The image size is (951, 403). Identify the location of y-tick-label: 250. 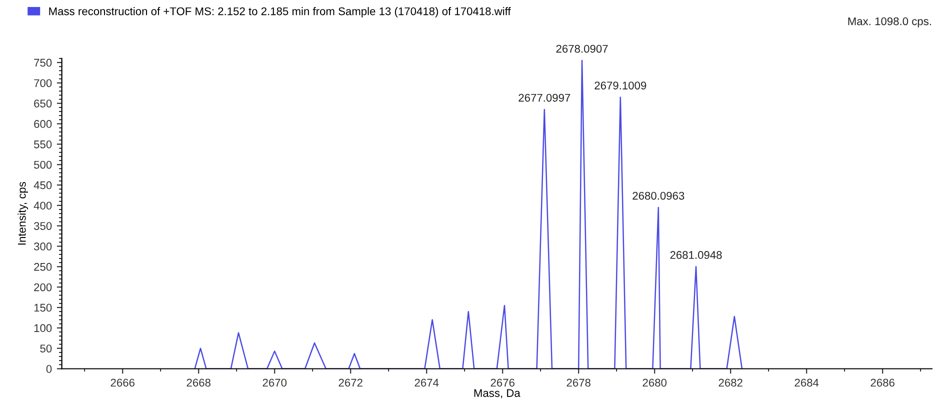
(43, 266).